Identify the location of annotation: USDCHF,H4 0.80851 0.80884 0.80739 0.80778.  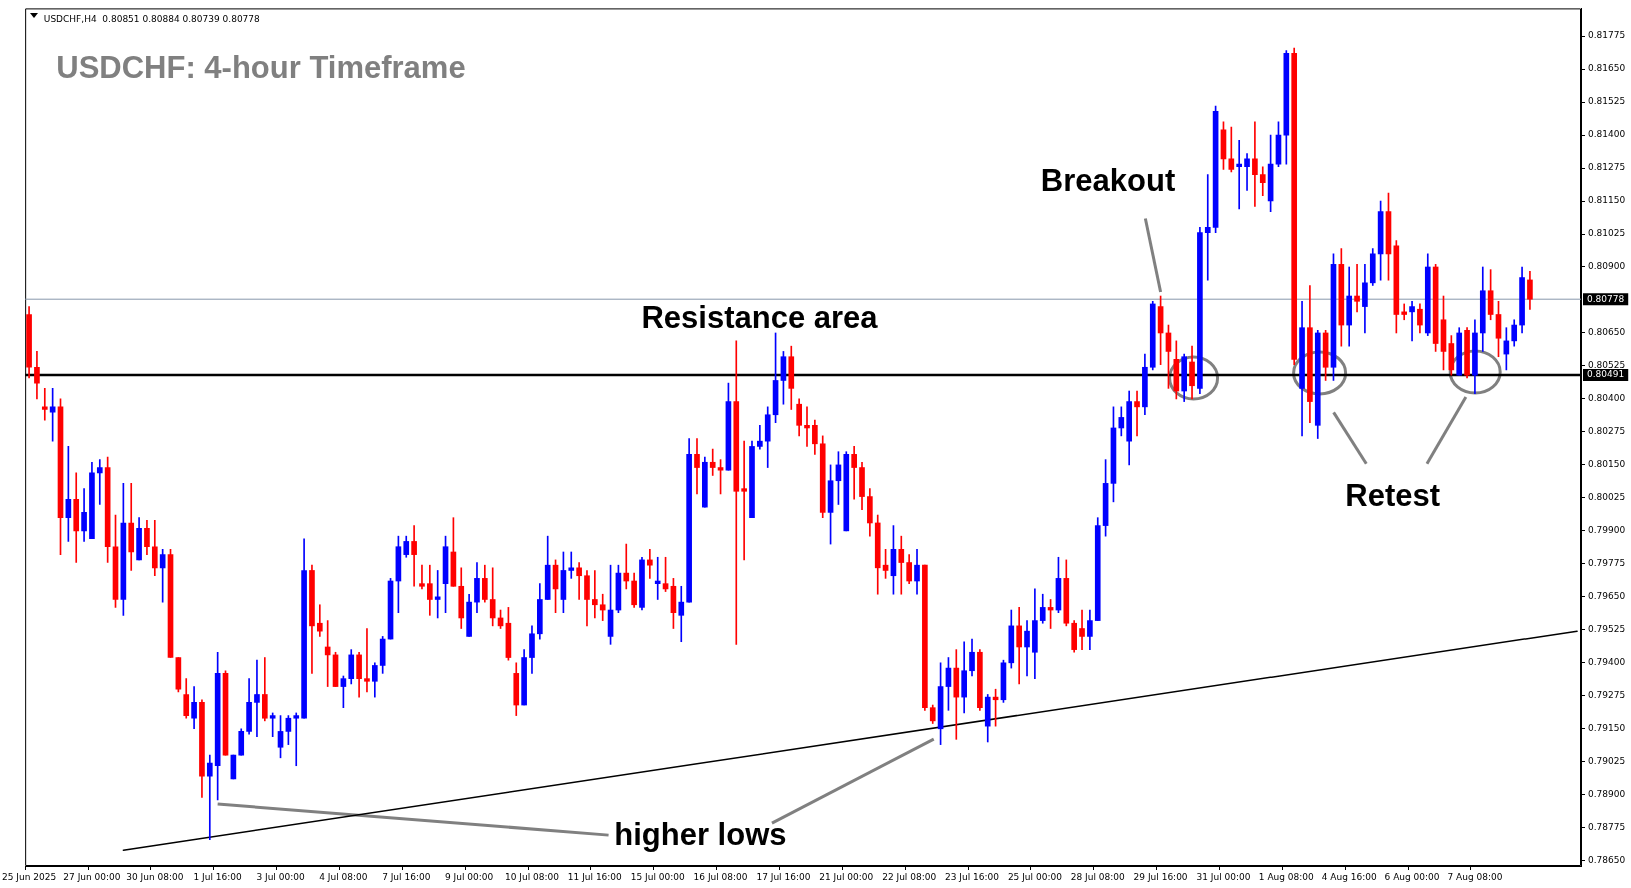
(152, 19).